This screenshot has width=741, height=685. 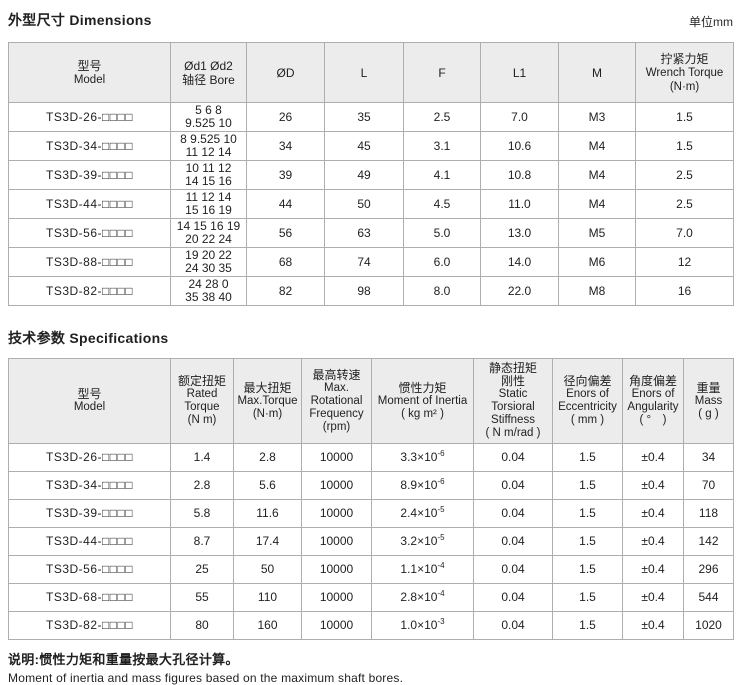 What do you see at coordinates (89, 146) in the screenshot?
I see `cell-model: TS3D-34-□□□□` at bounding box center [89, 146].